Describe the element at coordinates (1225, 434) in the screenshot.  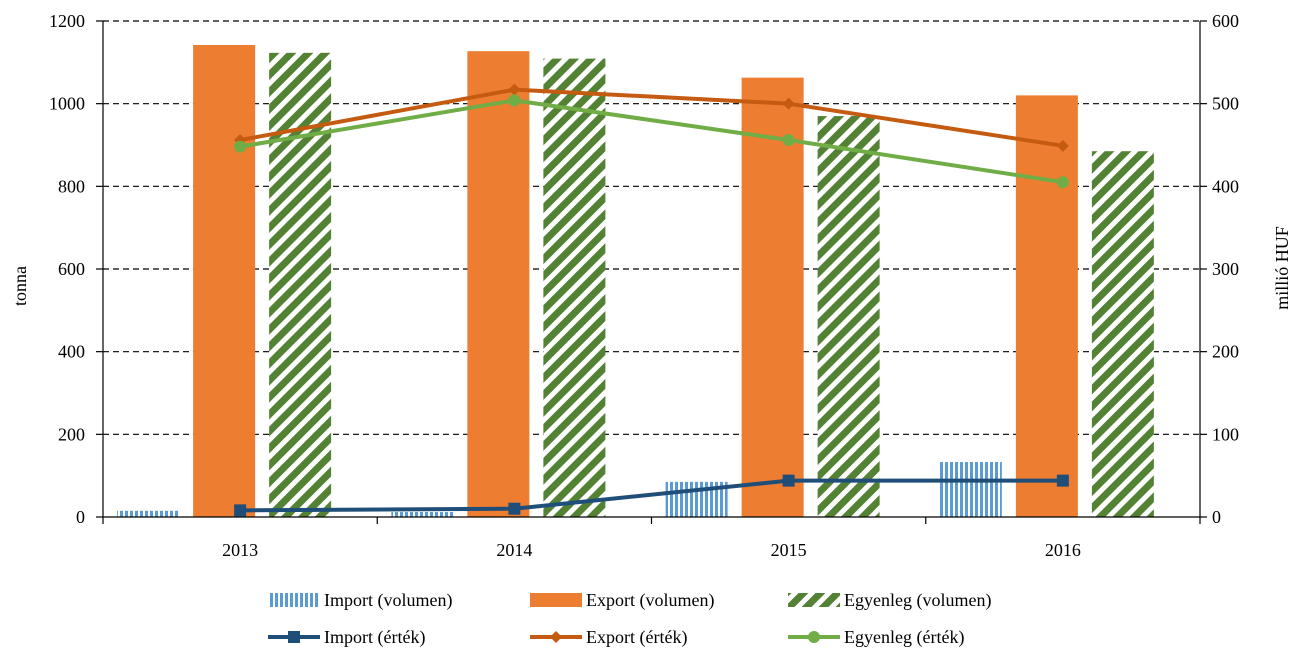
I see `right-tick-label: 100` at that location.